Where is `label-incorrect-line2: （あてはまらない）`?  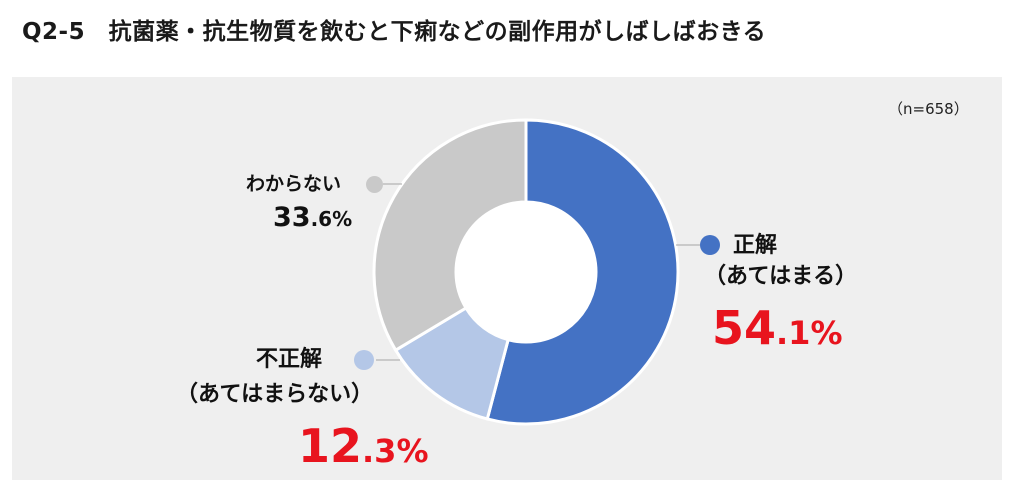
label-incorrect-line2: （あてはまらない） is located at coordinates (275, 394).